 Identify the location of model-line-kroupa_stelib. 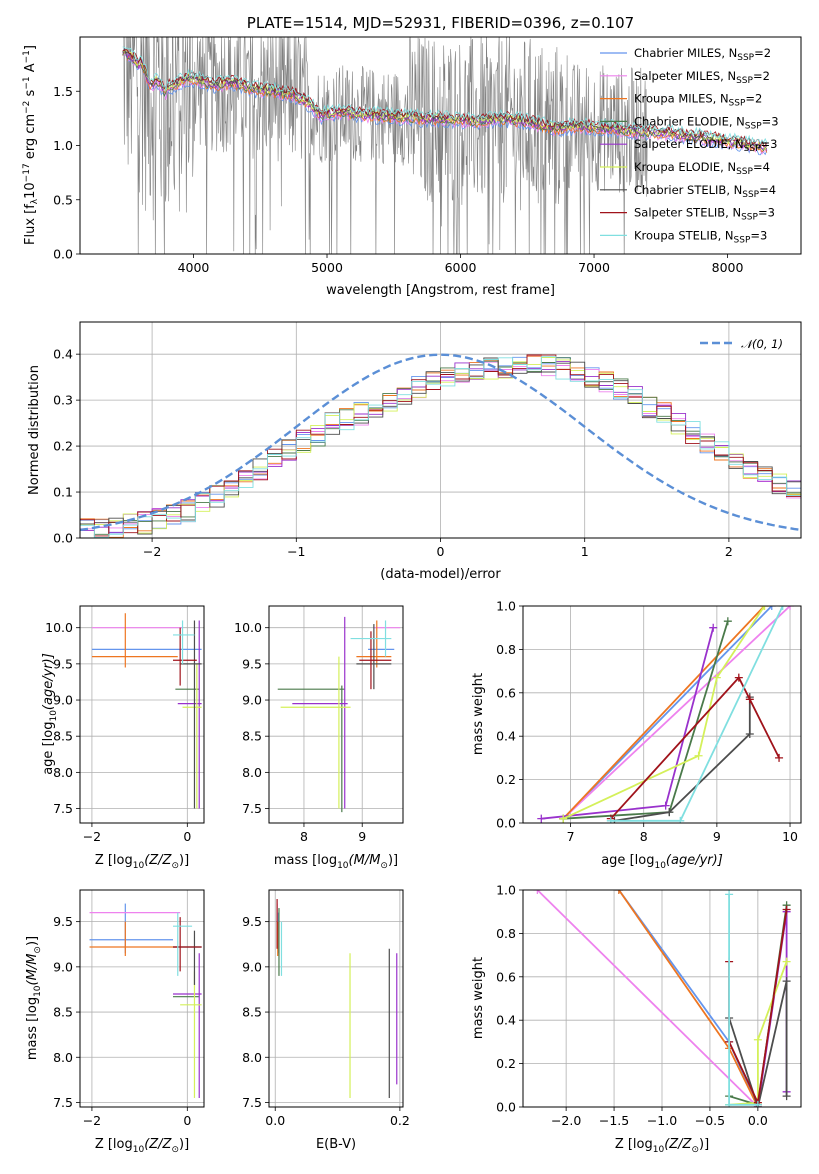
(445, 95).